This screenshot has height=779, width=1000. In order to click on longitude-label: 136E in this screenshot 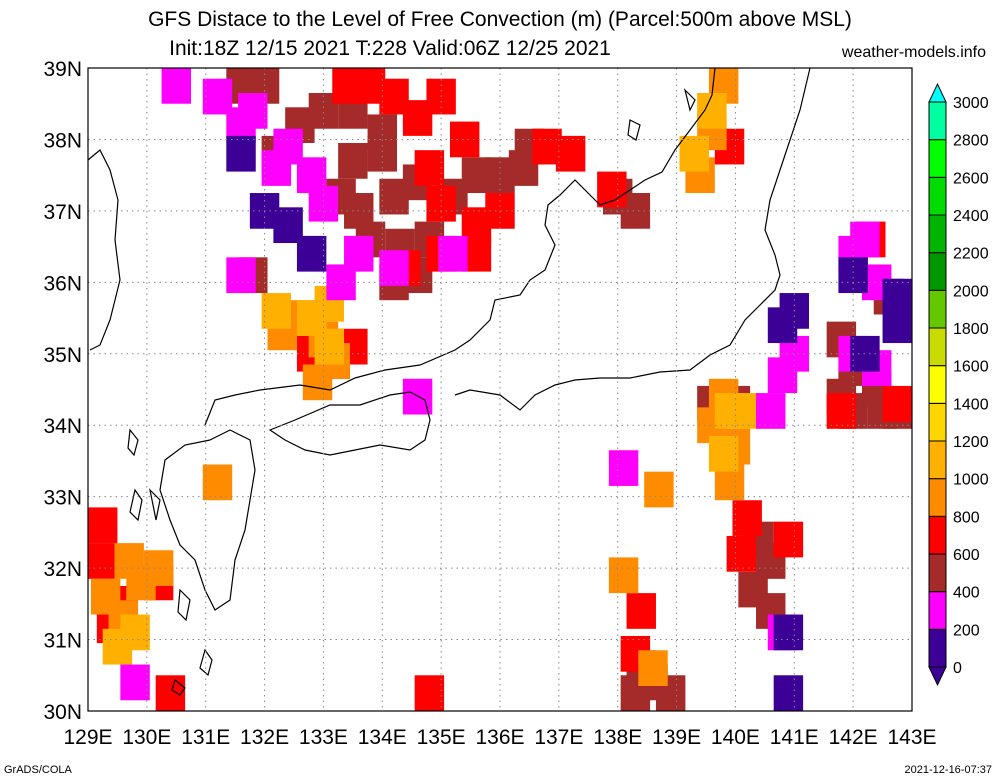, I will do `click(499, 737)`.